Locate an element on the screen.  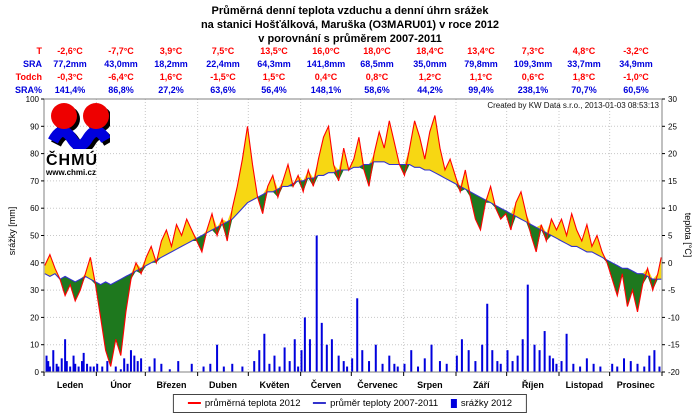
x-axis-month-label: Říjen is located at coordinates (533, 384).